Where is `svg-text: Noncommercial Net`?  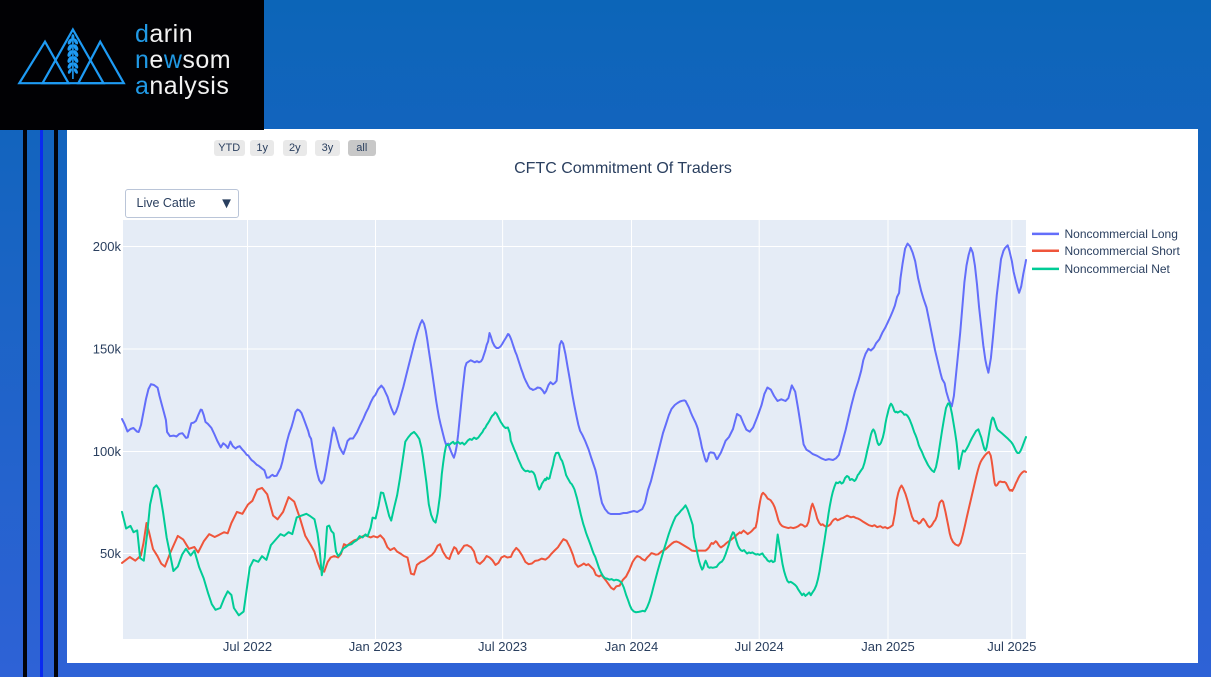
svg-text: Noncommercial Net is located at coordinates (1118, 269).